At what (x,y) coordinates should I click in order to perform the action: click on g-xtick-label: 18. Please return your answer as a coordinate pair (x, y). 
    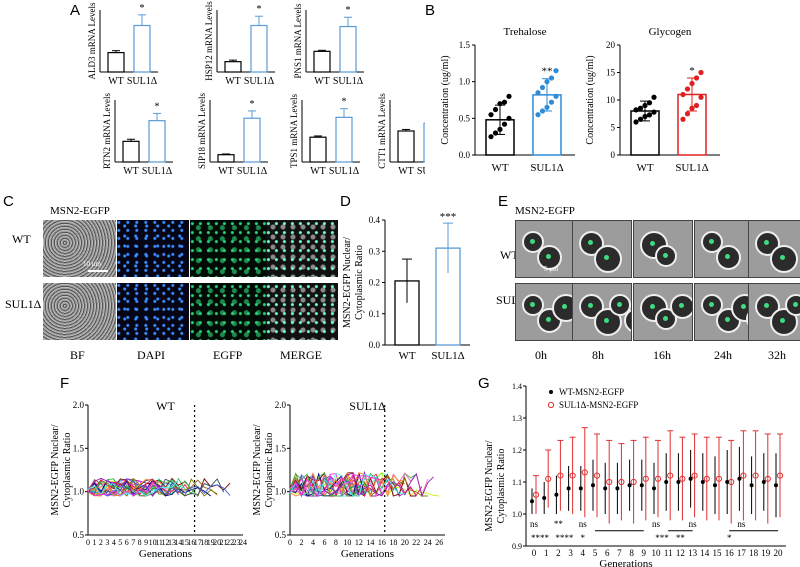
    Looking at the image, I should click on (754, 553).